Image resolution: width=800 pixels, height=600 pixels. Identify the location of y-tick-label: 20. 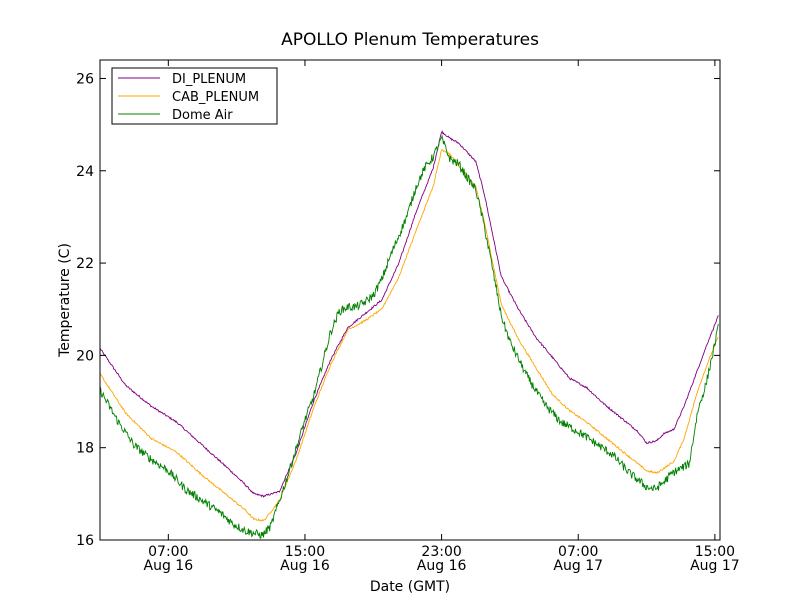
(85, 356).